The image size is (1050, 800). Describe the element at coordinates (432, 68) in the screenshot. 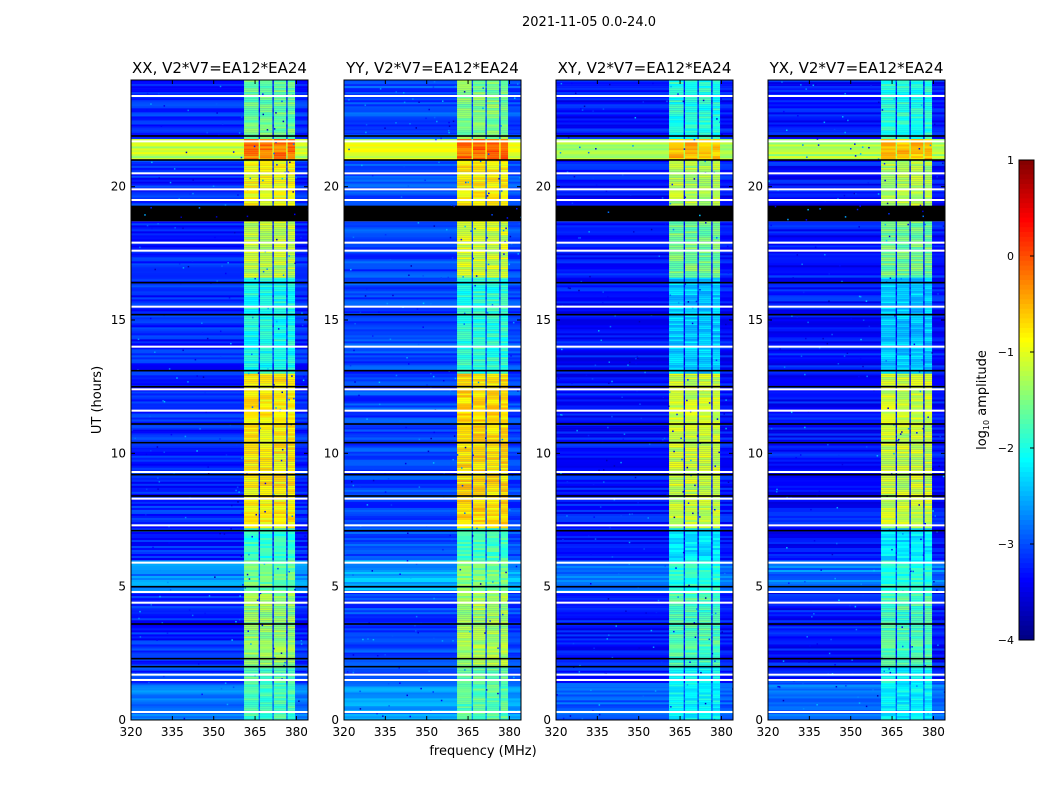

I see `panel-title: YY, V2*V7=EA12*EA24` at that location.